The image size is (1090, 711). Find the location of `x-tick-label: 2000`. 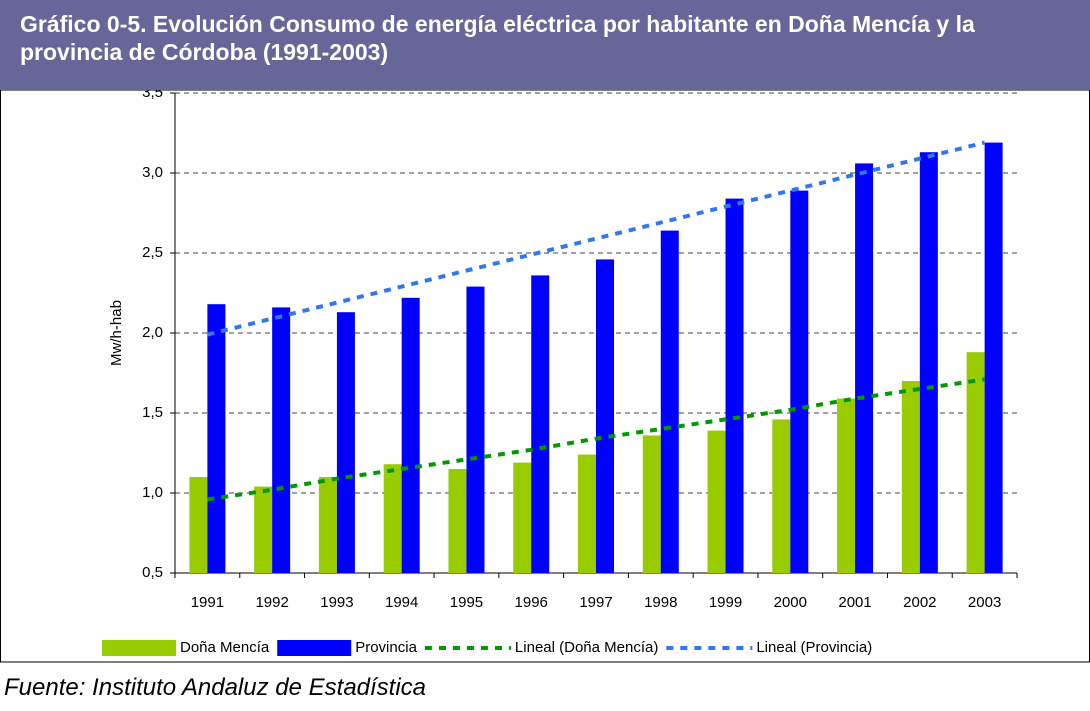

x-tick-label: 2000 is located at coordinates (790, 602).